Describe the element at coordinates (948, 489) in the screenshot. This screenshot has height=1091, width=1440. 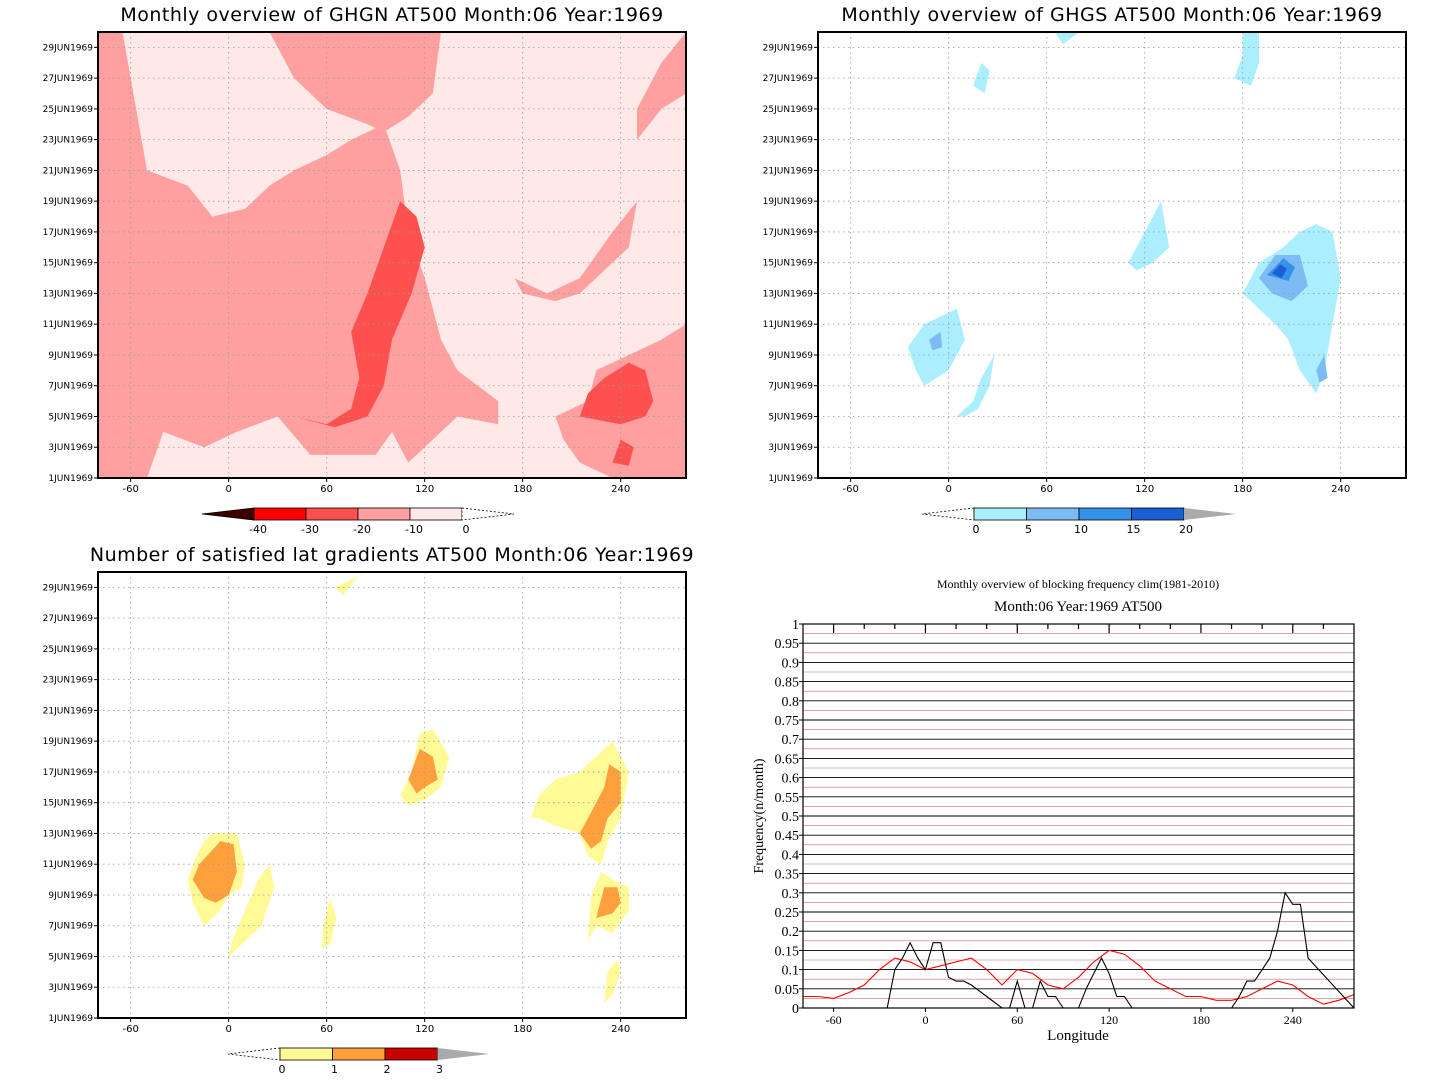
I see `ghgs-x-tick-label: 0` at that location.